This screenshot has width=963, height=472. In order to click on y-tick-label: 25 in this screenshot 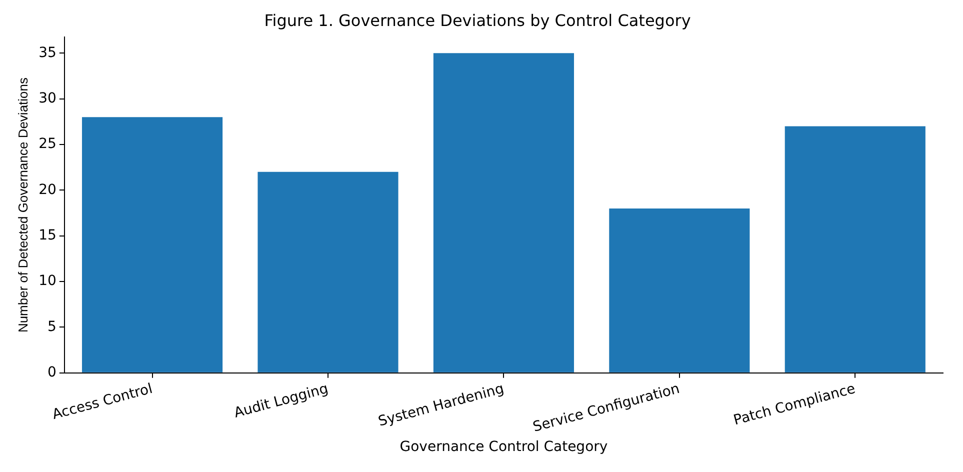, I will do `click(47, 144)`.